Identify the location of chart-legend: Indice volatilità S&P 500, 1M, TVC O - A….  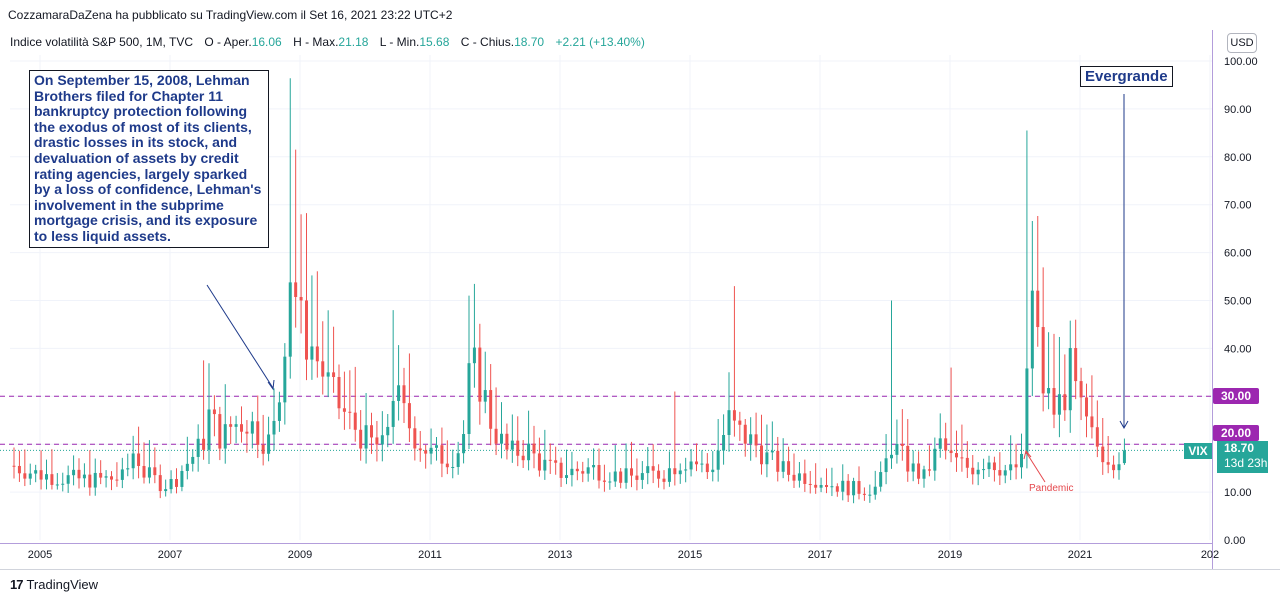
(327, 42).